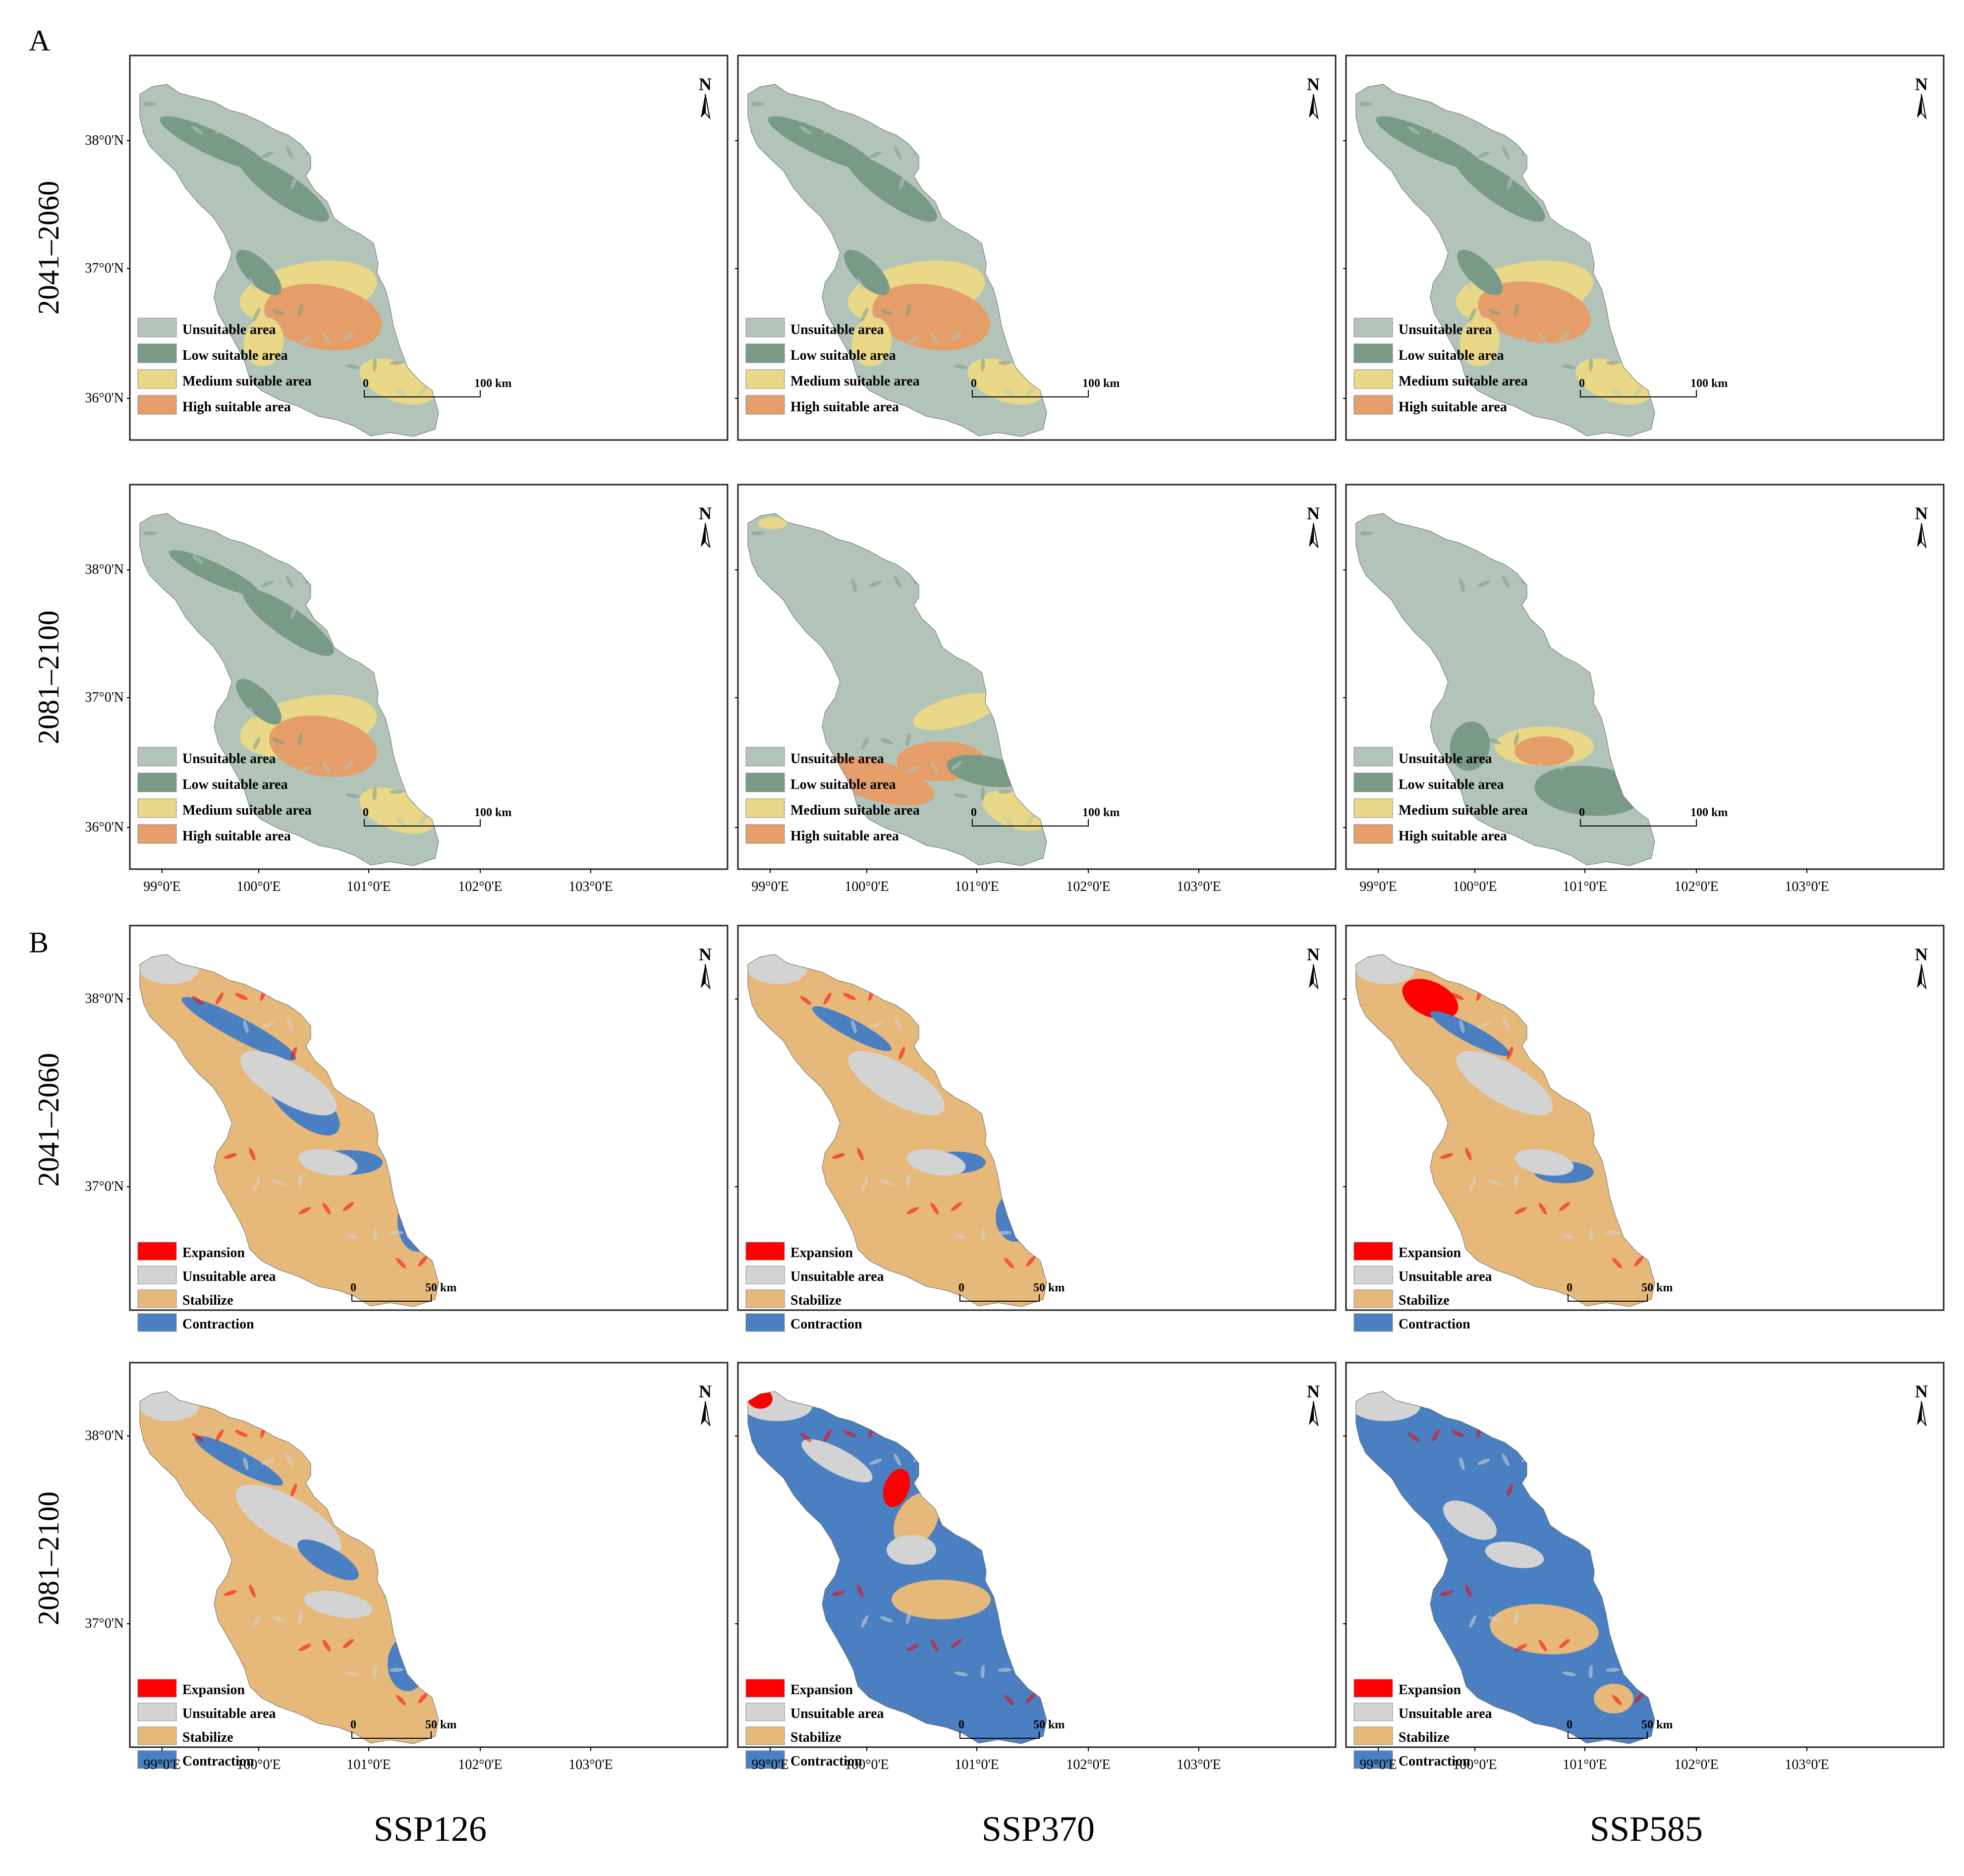  I want to click on lon-label: 102°0'E, so click(480, 1764).